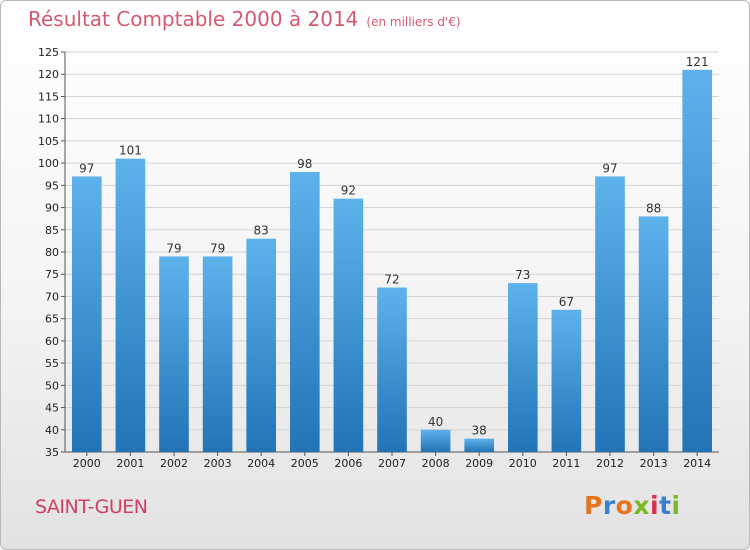 The image size is (750, 550). I want to click on chart-title-text: Résultat Comptable 2000 à 2014, so click(193, 19).